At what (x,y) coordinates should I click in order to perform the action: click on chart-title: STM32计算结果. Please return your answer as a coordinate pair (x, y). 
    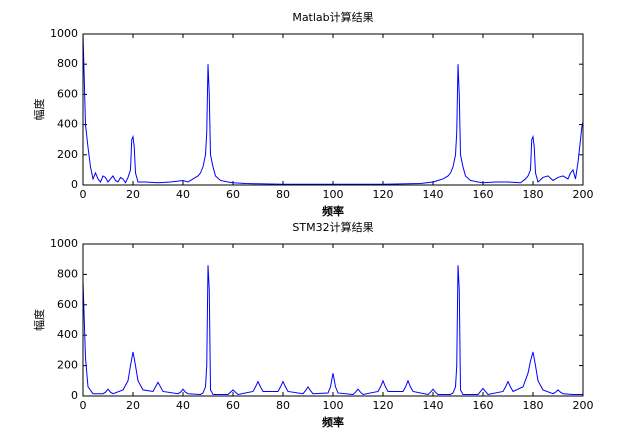
    Looking at the image, I should click on (332, 227).